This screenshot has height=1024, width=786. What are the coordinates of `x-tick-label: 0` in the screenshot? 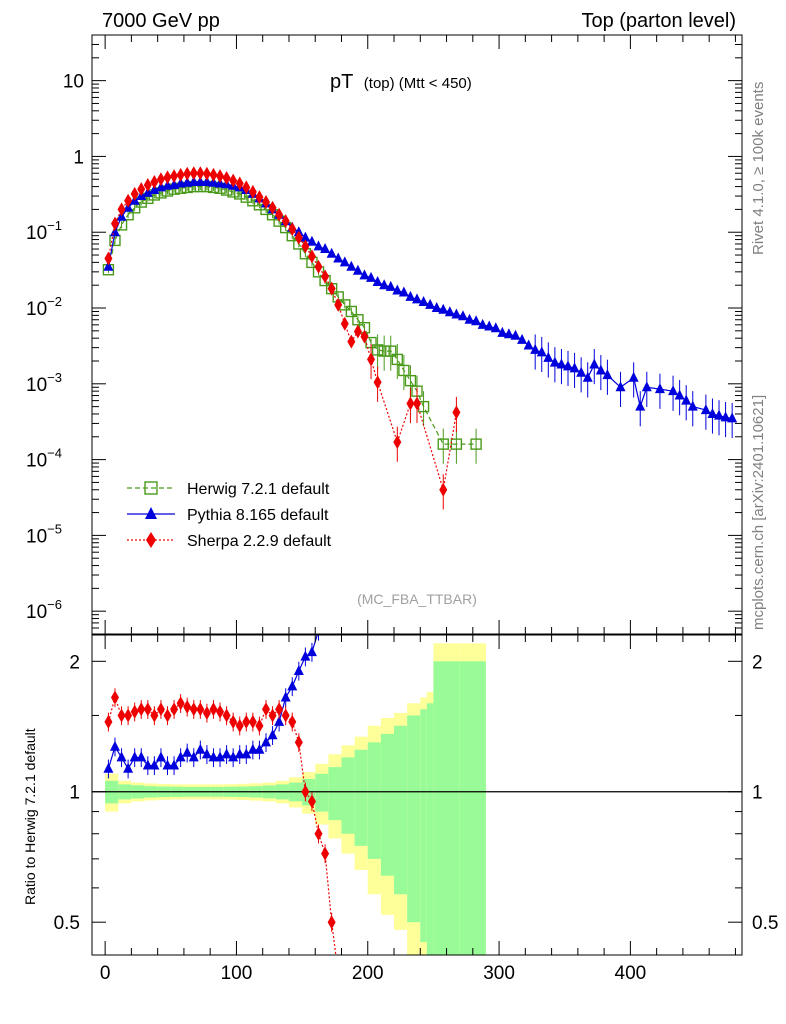 It's located at (105, 973).